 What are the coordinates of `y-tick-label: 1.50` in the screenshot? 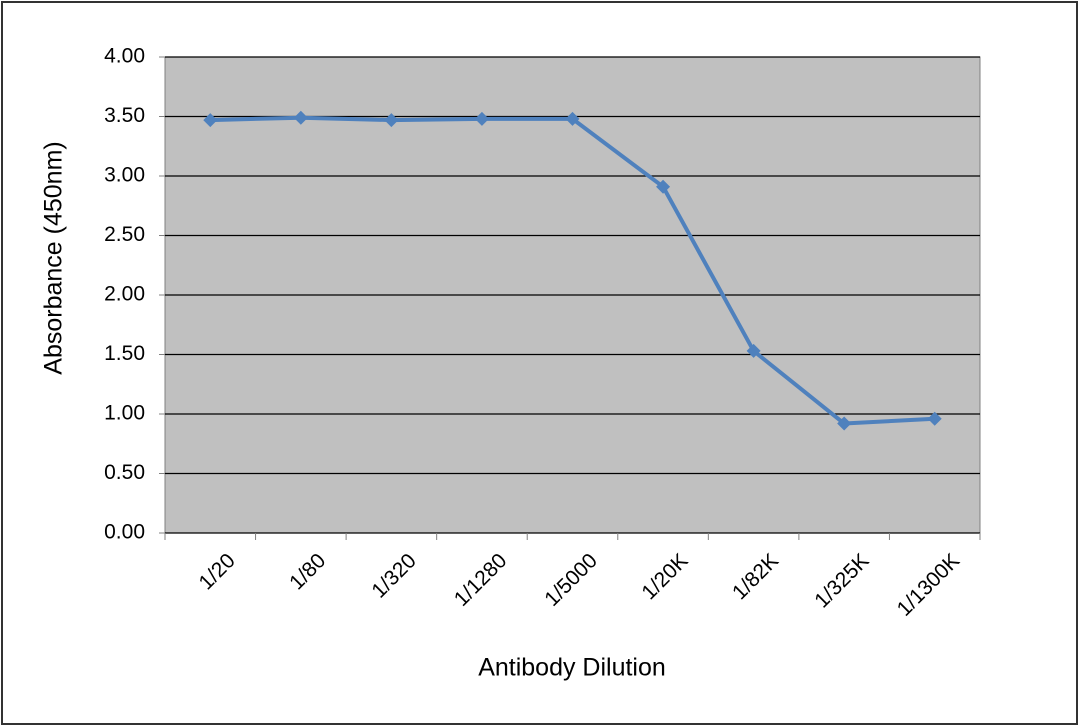 It's located at (124, 353).